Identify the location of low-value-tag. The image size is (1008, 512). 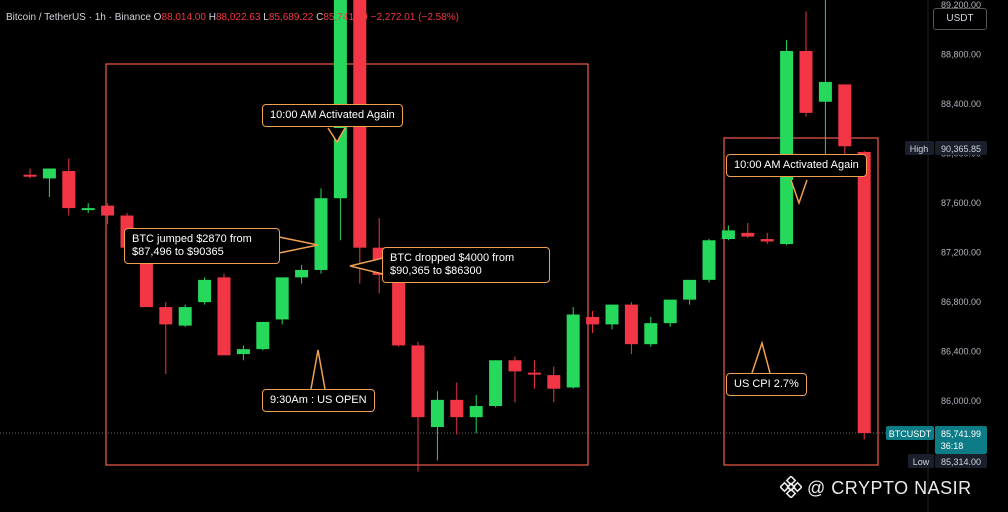
(961, 461).